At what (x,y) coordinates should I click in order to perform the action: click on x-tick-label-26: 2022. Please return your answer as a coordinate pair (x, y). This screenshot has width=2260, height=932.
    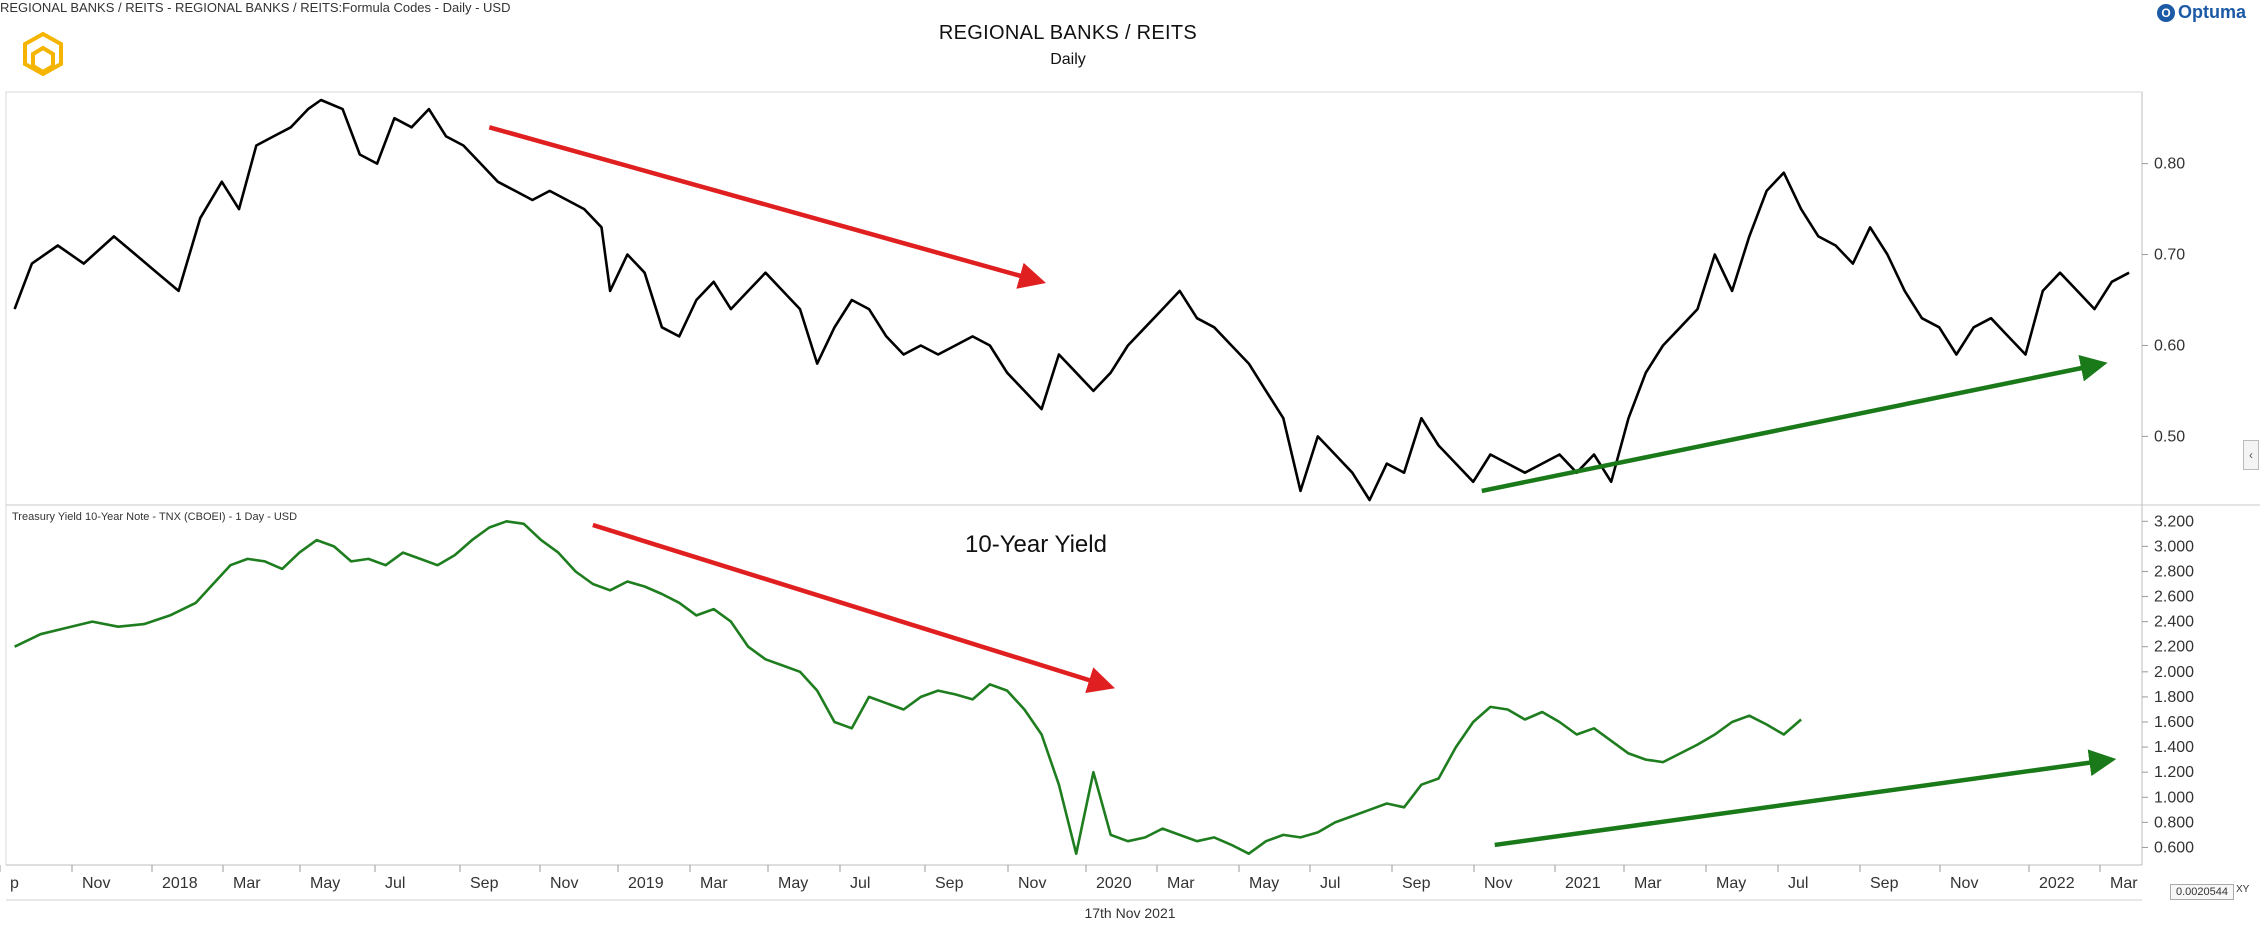
    Looking at the image, I should click on (2057, 883).